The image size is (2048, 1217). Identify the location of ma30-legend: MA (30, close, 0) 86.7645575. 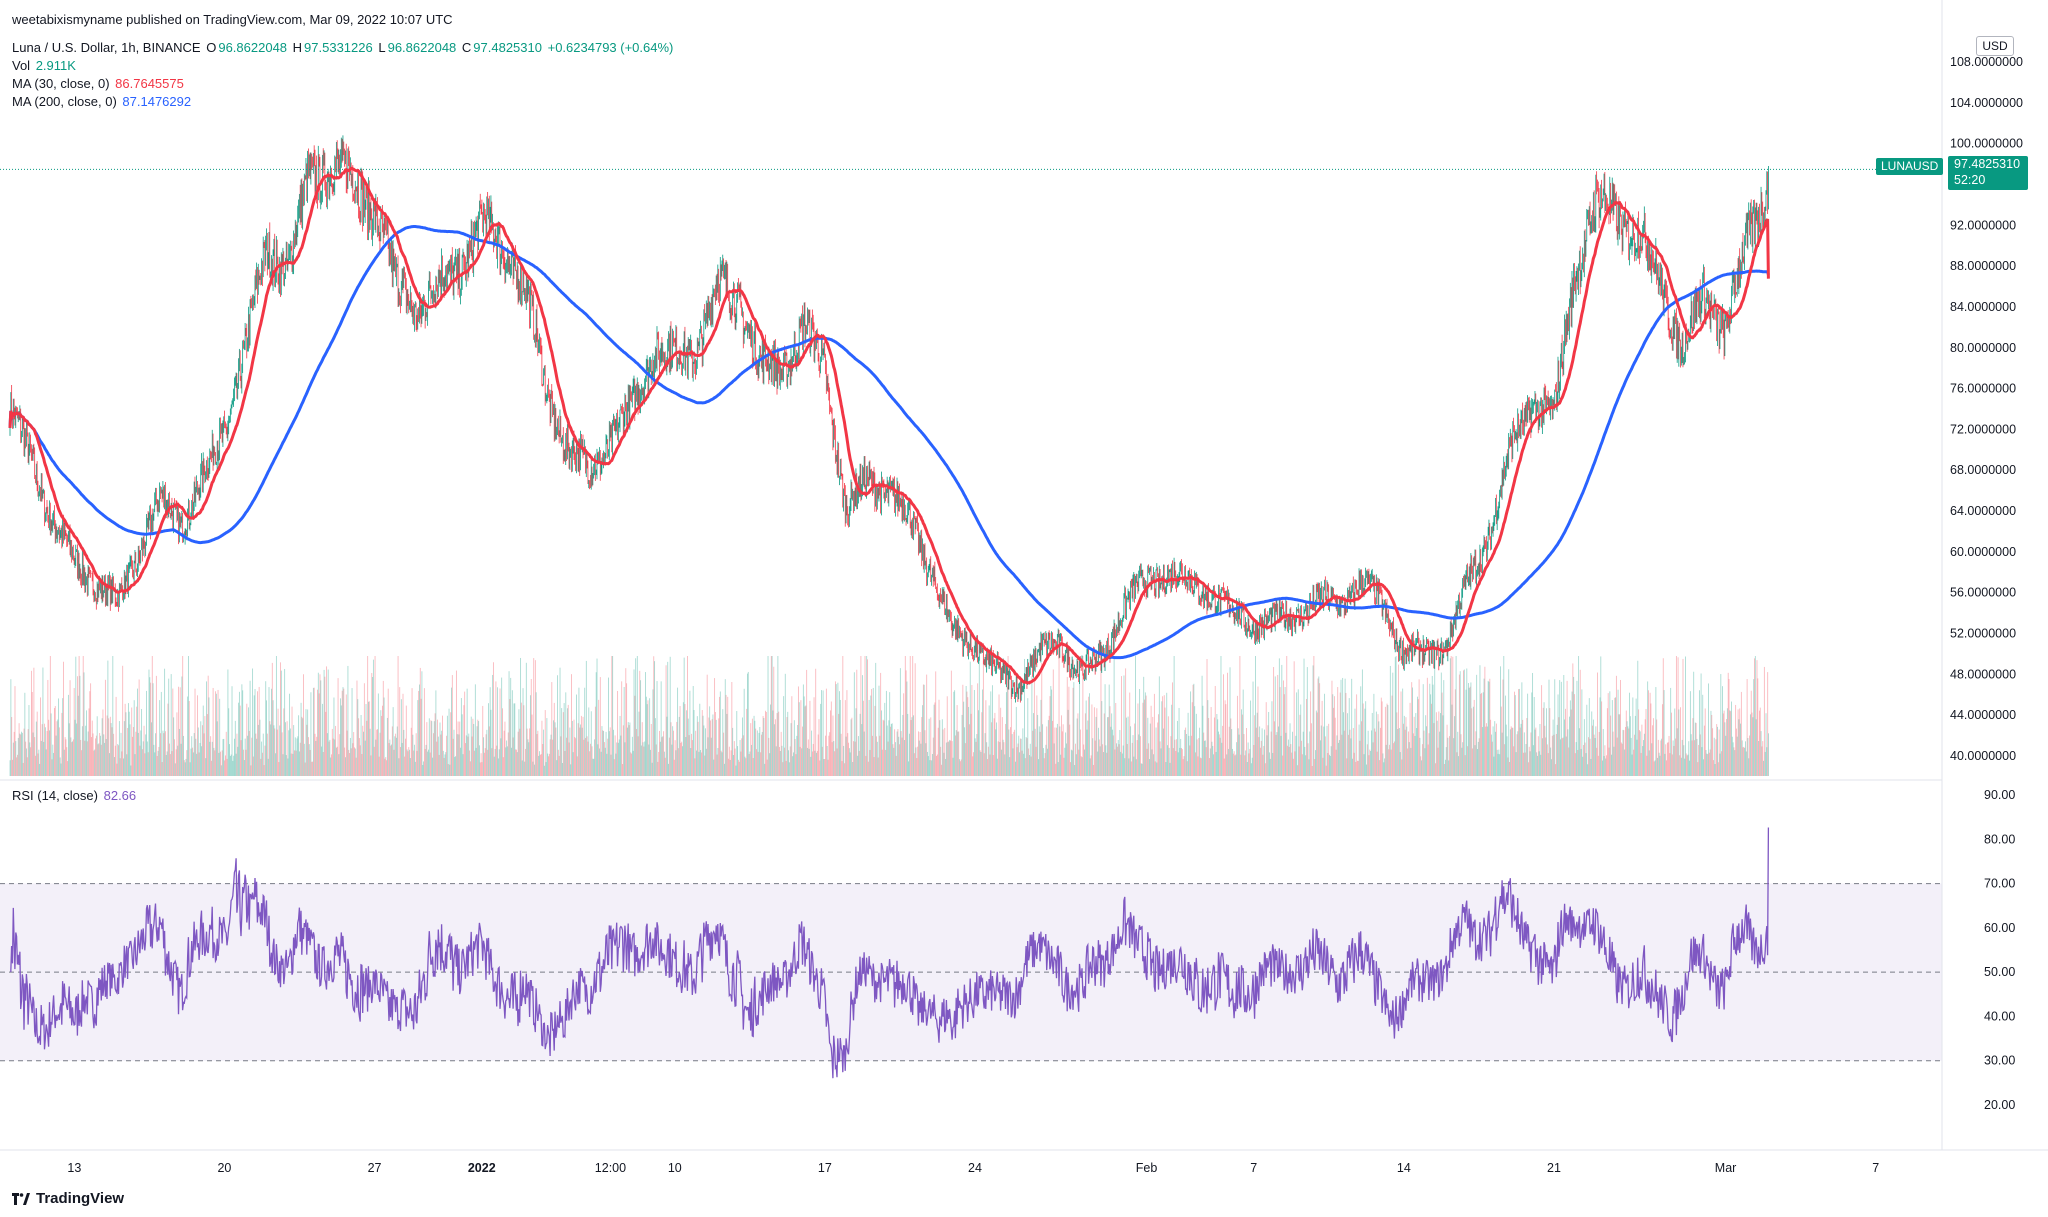
(99, 83).